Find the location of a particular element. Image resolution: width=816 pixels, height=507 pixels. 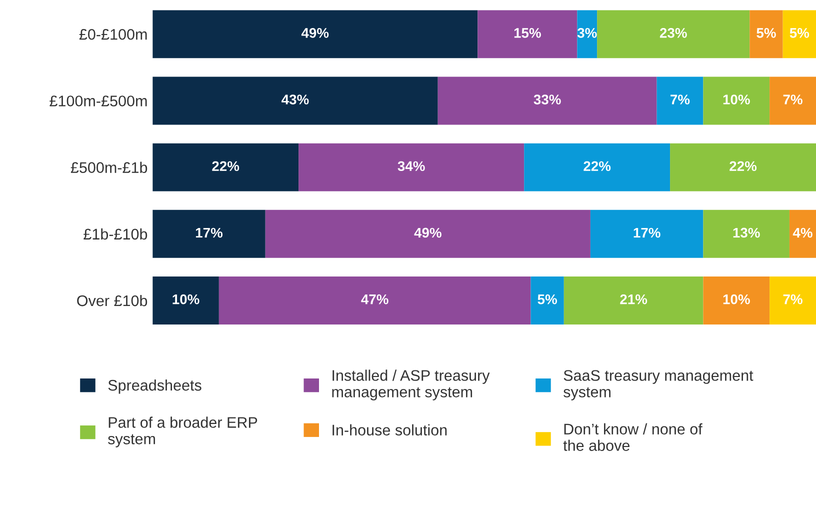

data-label: 34% is located at coordinates (411, 166).